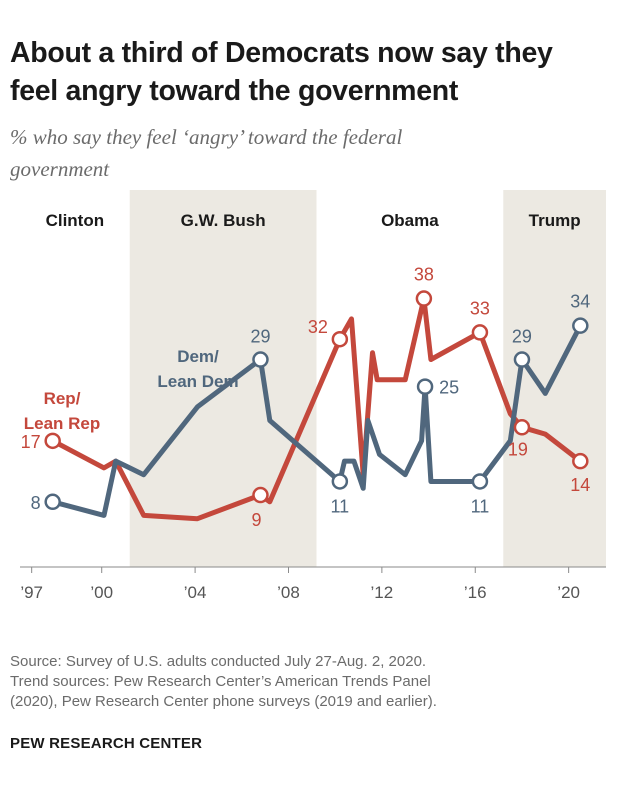 The image size is (624, 794). What do you see at coordinates (223, 220) in the screenshot?
I see `era-label-g-w-bush: G.W. Bush` at bounding box center [223, 220].